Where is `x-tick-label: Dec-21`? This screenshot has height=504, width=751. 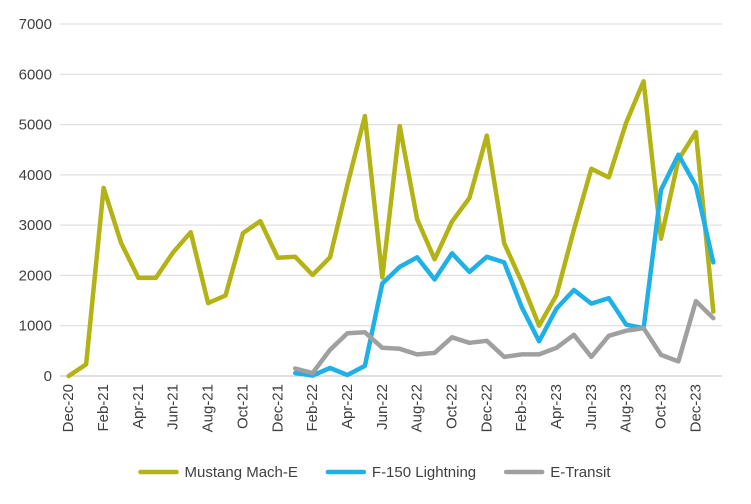 x-tick-label: Dec-21 is located at coordinates (277, 408).